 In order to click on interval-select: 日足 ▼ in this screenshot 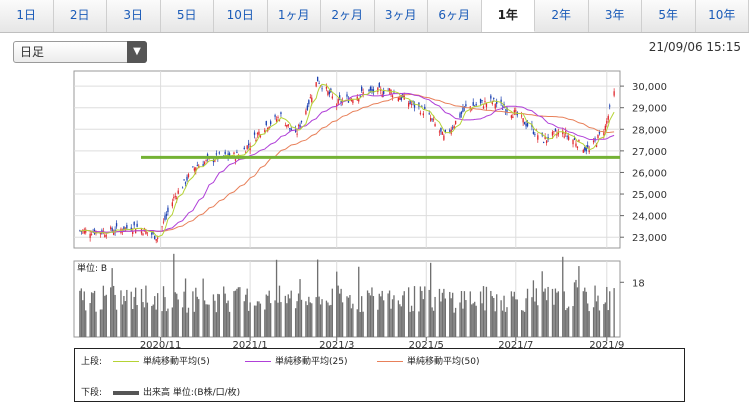, I will do `click(80, 52)`.